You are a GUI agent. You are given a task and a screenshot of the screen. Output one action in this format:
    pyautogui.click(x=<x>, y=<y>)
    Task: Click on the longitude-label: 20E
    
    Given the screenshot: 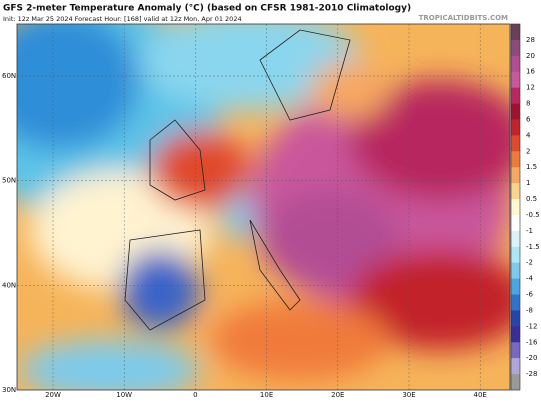 What is the action you would take?
    pyautogui.click(x=337, y=395)
    